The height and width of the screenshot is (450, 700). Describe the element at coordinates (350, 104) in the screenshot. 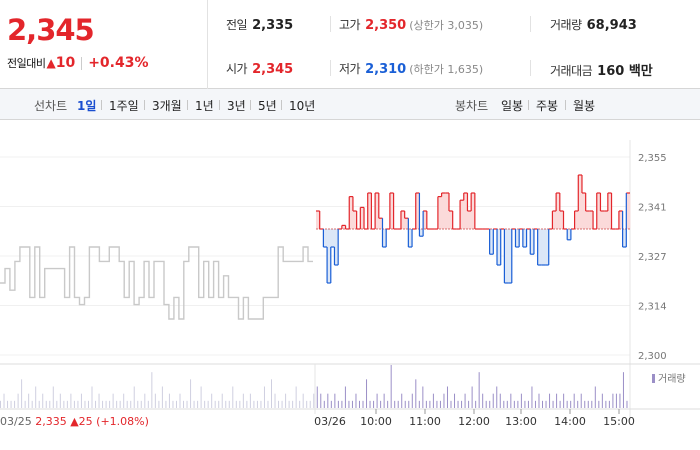

I see `chart-period-tabs: 선차트 1일 1주일 3개월 1년 3년 5년 10년 봉차트 일봉 주봉 월봉` at that location.